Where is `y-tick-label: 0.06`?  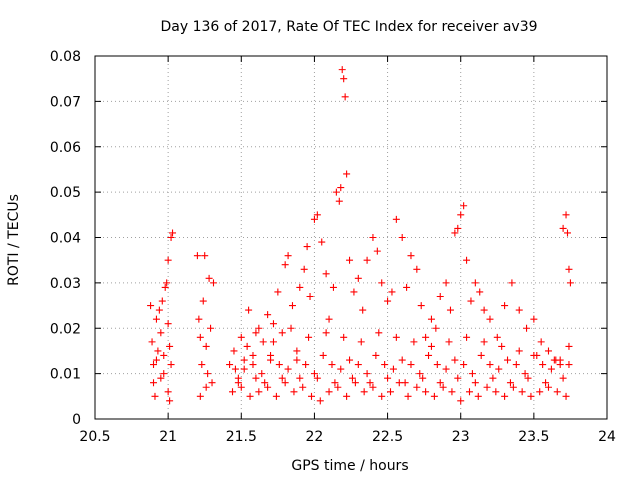
y-tick-label: 0.06 is located at coordinates (65, 148).